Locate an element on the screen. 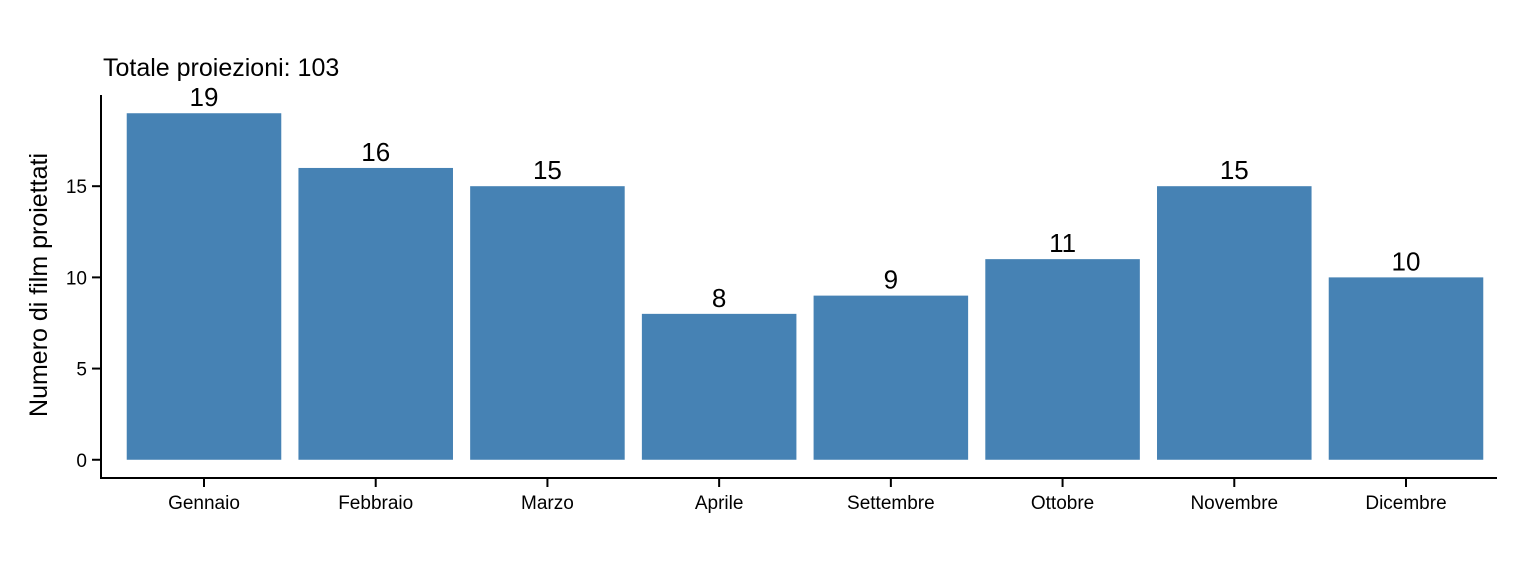 This screenshot has height=576, width=1536. x-tick-label: Ottobre is located at coordinates (1062, 503).